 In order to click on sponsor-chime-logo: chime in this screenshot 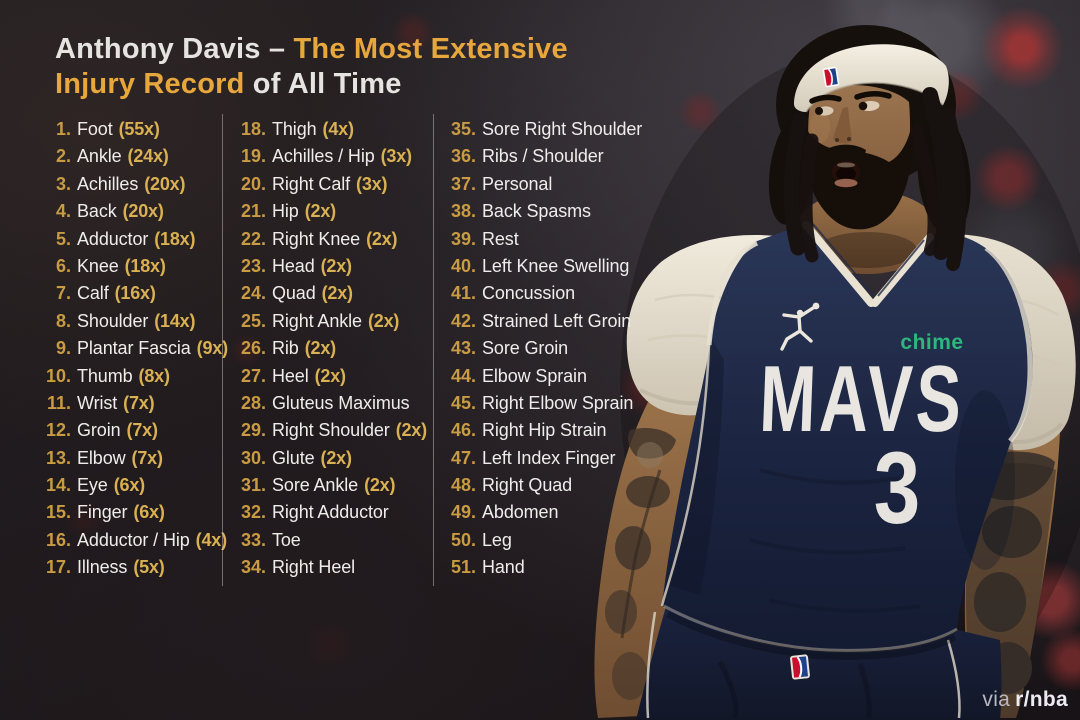, I will do `click(931, 342)`.